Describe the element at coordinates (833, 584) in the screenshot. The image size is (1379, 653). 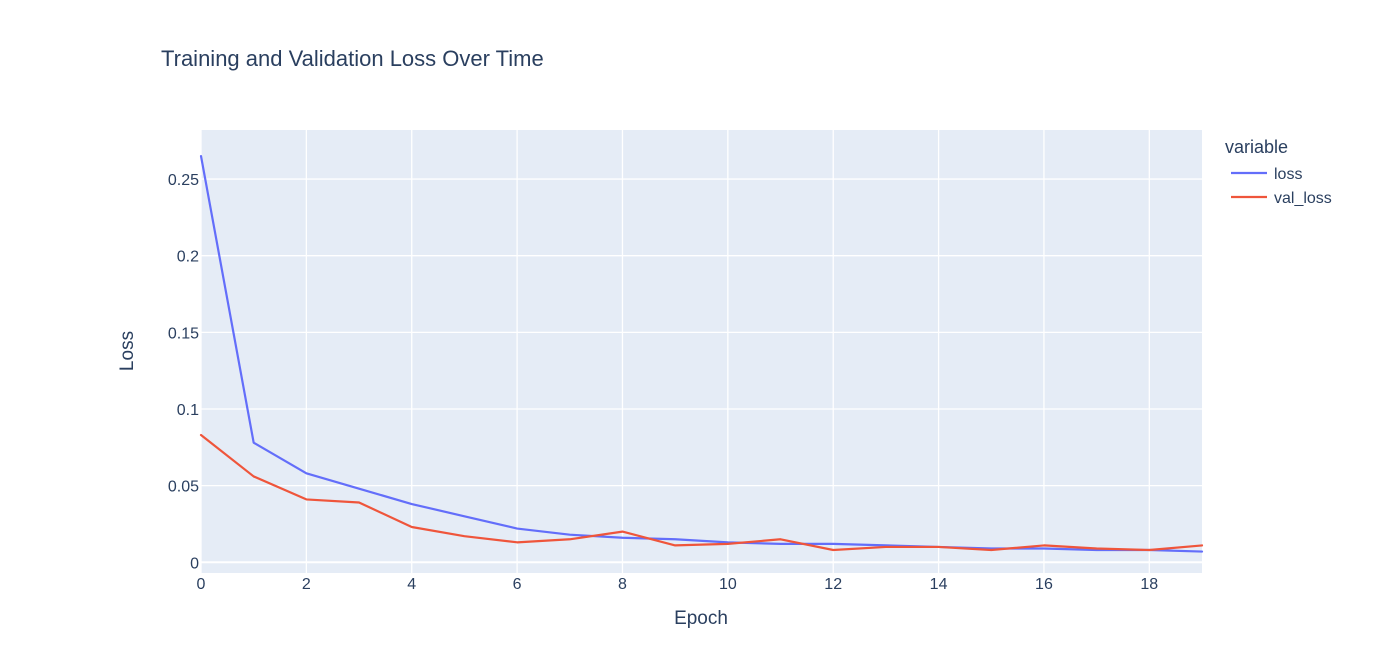
I see `x-tick-label: 12` at that location.